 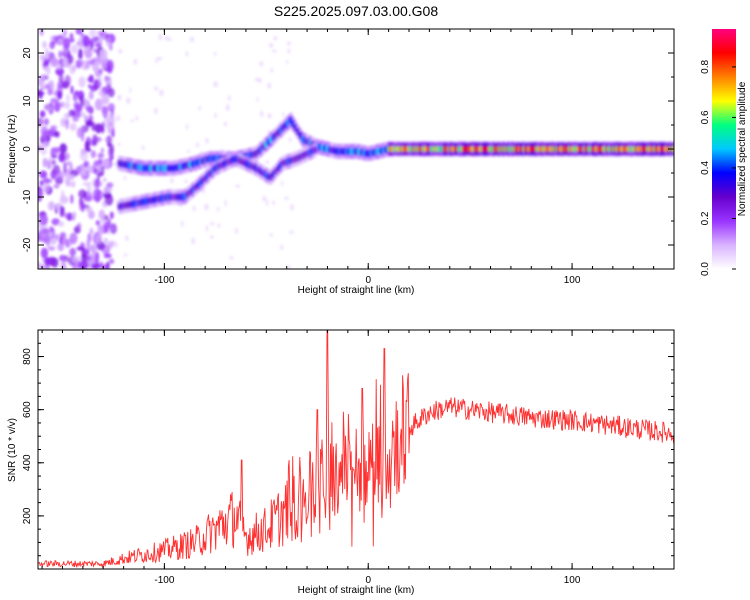 I want to click on colorbar-tick-label: 0.8, so click(x=705, y=67).